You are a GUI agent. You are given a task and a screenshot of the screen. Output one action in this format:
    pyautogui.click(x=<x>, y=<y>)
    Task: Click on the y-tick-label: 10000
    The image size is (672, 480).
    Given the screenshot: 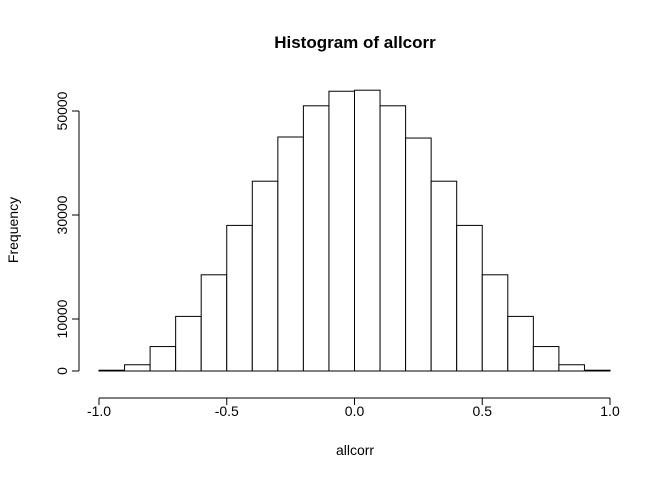 What is the action you would take?
    pyautogui.click(x=62, y=318)
    